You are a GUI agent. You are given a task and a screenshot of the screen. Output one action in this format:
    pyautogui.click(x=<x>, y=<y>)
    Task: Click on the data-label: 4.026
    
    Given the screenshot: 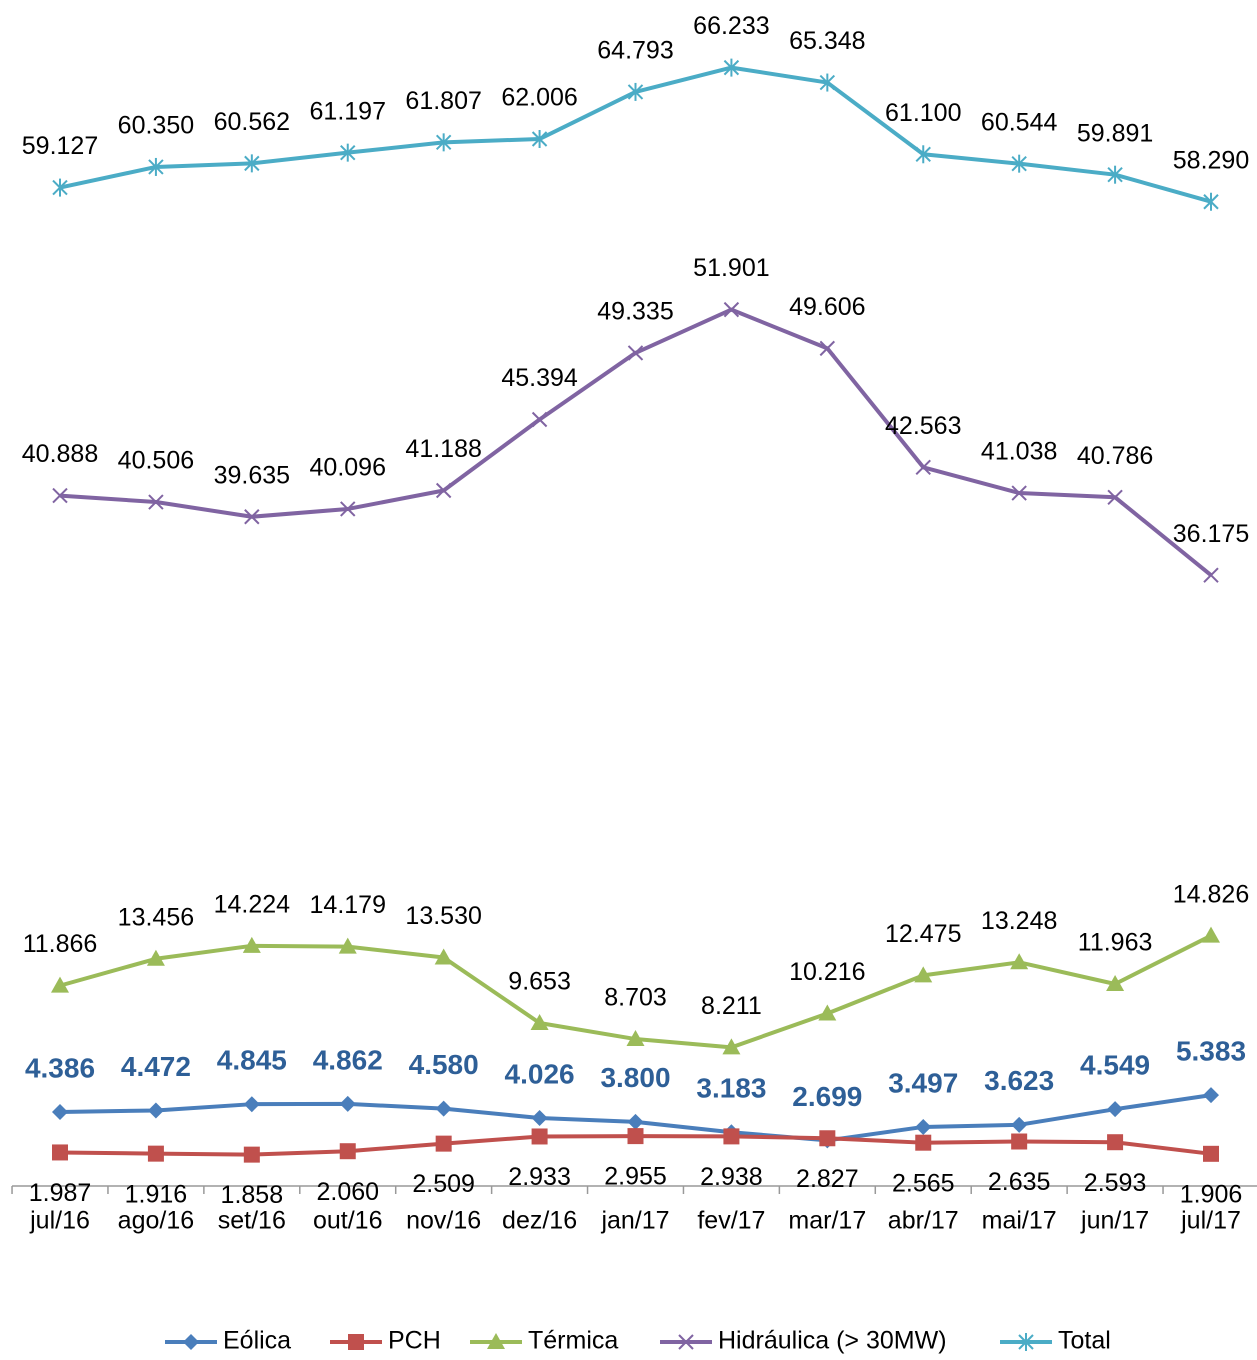 What is the action you would take?
    pyautogui.click(x=540, y=1073)
    